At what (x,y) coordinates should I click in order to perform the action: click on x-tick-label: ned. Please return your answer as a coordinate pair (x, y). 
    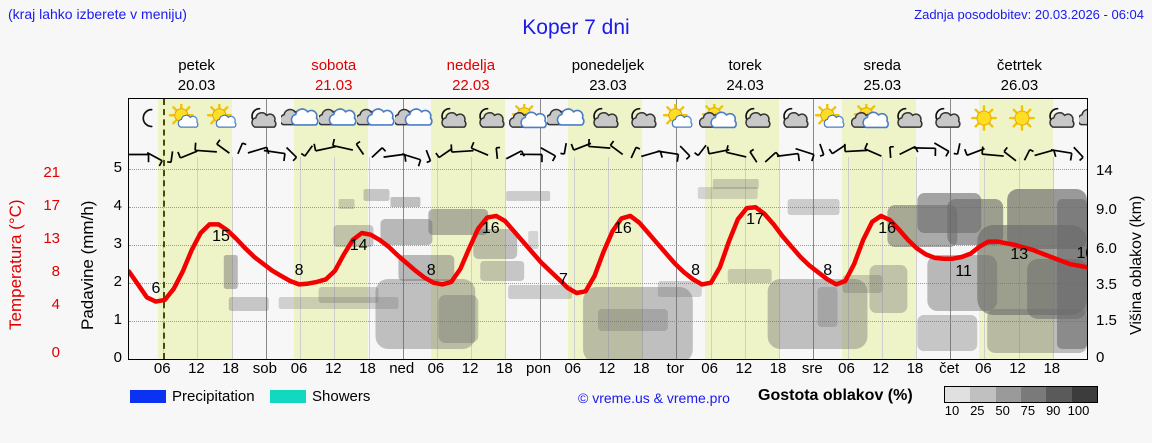
    Looking at the image, I should click on (402, 368).